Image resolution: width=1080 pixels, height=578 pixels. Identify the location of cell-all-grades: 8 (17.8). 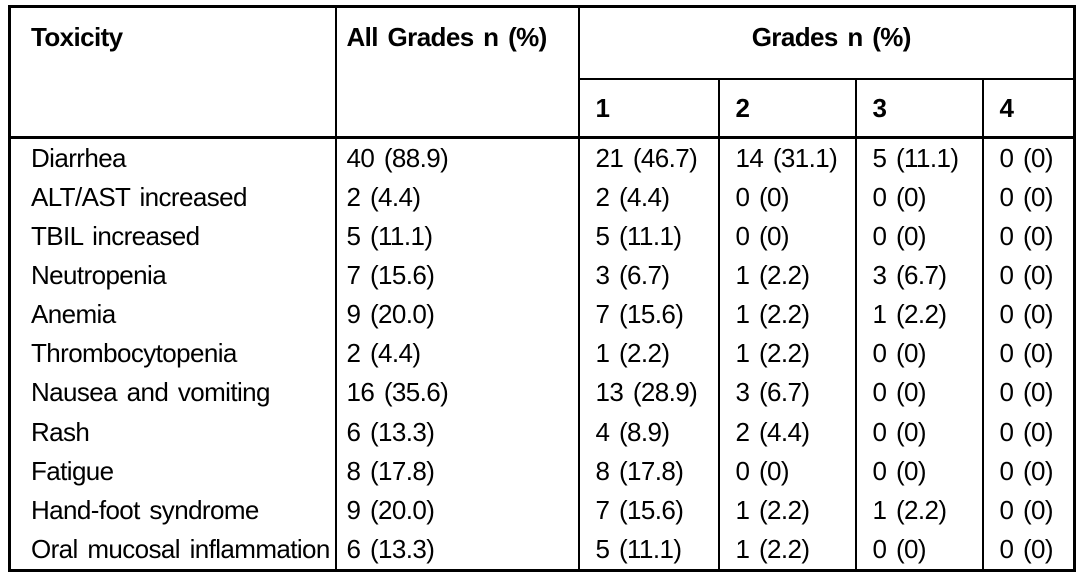
(456, 471).